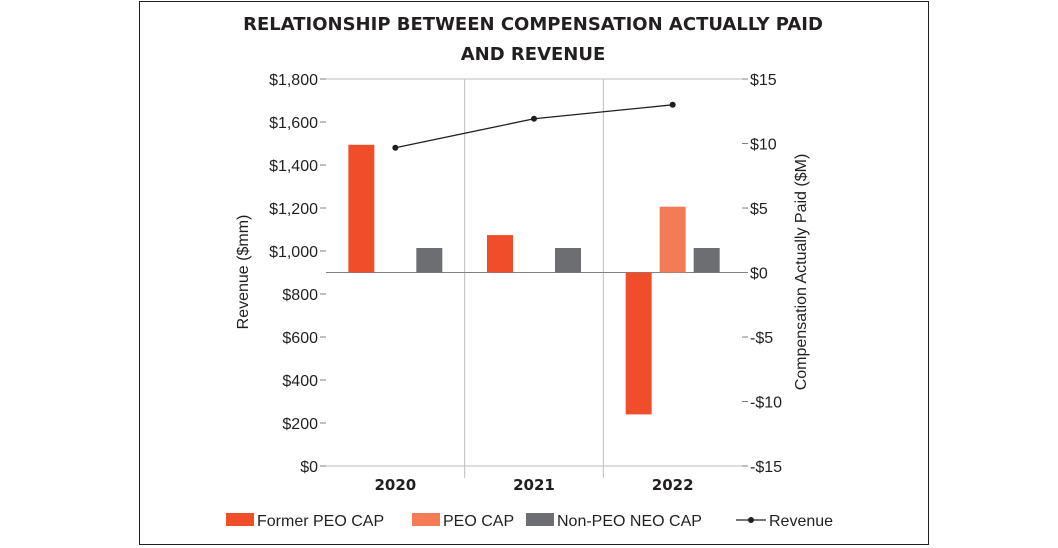 Image resolution: width=1058 pixels, height=548 pixels. What do you see at coordinates (293, 80) in the screenshot?
I see `left-tick-label: $1,800` at bounding box center [293, 80].